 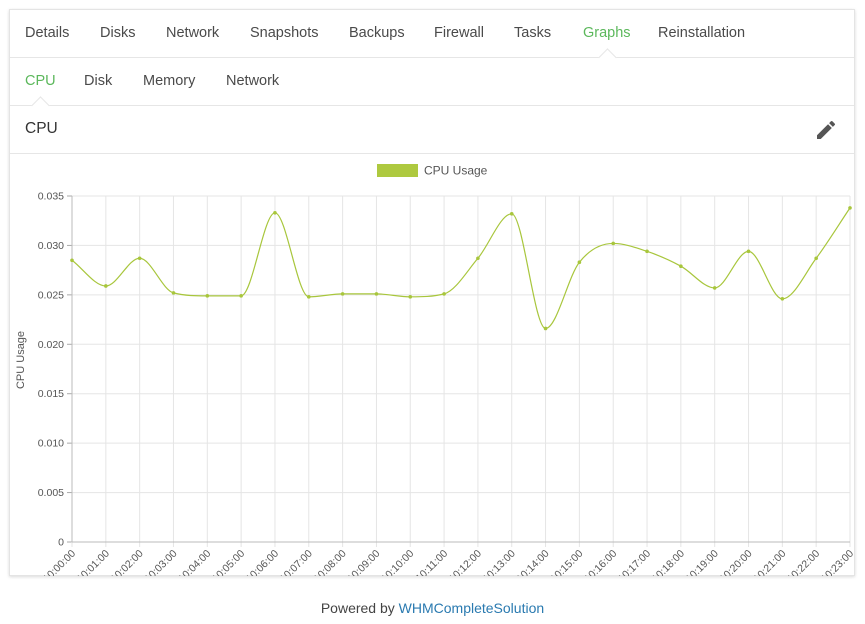 What do you see at coordinates (262, 562) in the screenshot?
I see `x-tick-label: 10:06:00` at bounding box center [262, 562].